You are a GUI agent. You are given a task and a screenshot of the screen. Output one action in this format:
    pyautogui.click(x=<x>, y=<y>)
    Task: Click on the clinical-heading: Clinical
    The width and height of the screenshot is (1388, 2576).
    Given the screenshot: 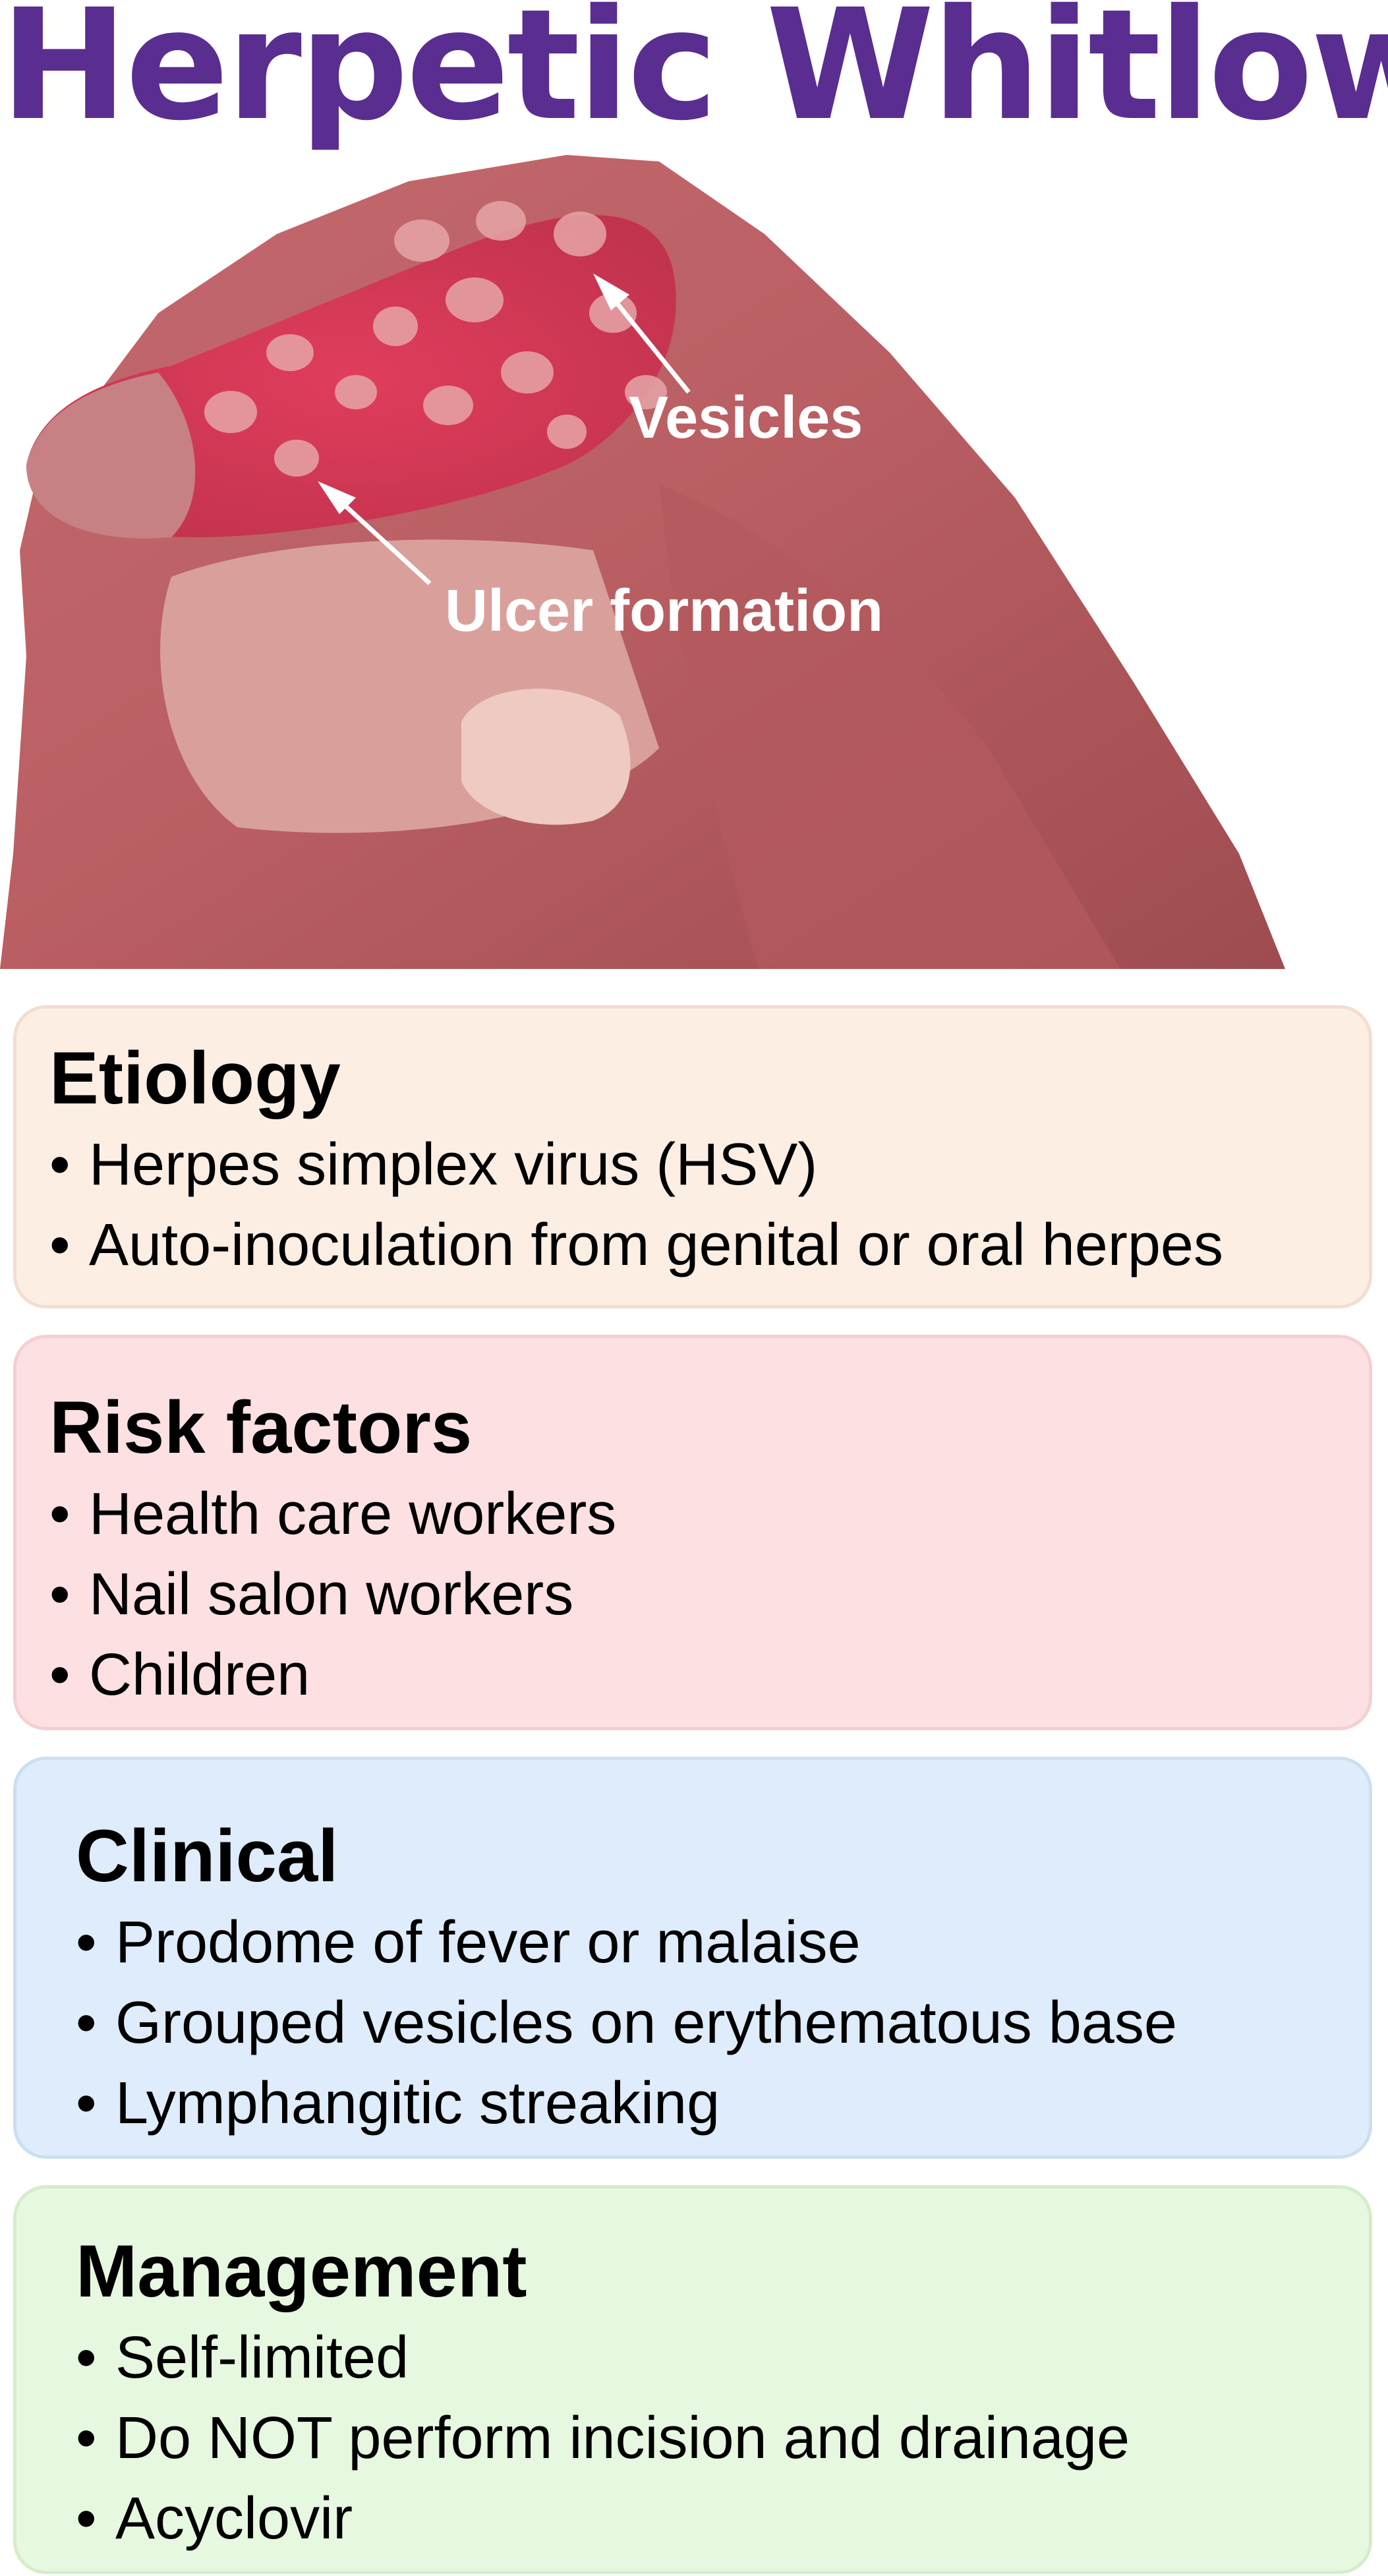 What is the action you would take?
    pyautogui.click(x=207, y=1856)
    